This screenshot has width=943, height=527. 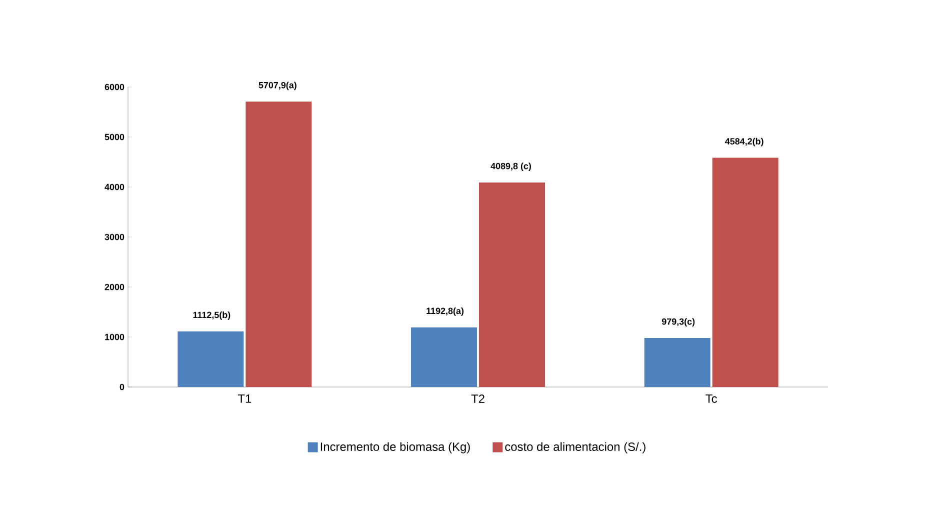 I want to click on data-label: 4089,8 (c), so click(x=510, y=166).